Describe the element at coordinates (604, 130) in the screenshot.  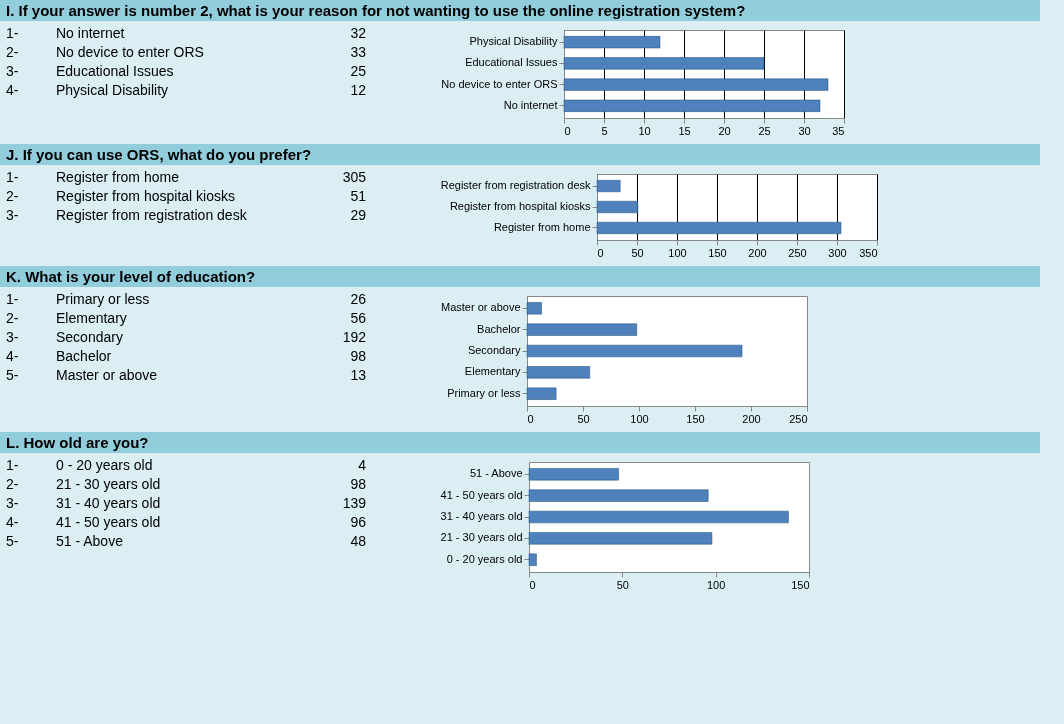
I see `x-tick-label: 5` at that location.